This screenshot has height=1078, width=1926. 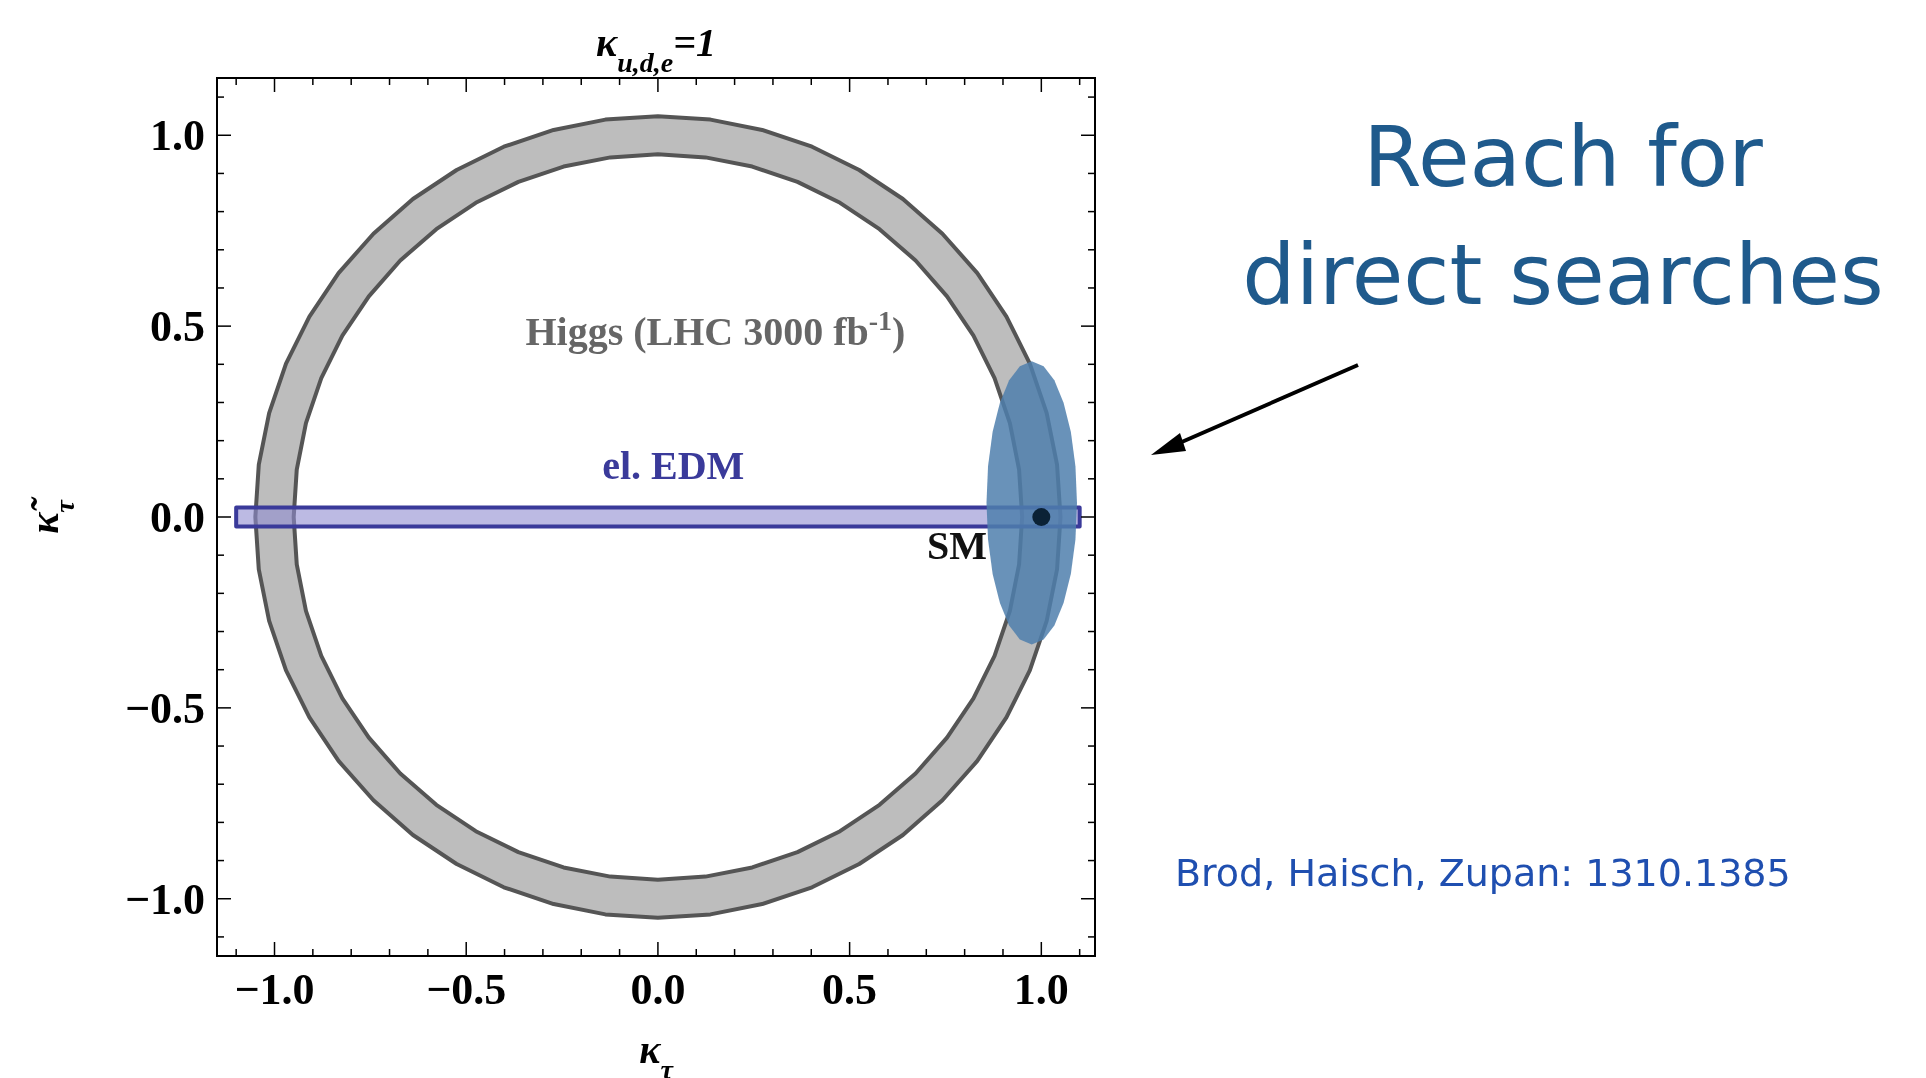 What do you see at coordinates (164, 899) in the screenshot?
I see `y-tick-label: −1.0` at bounding box center [164, 899].